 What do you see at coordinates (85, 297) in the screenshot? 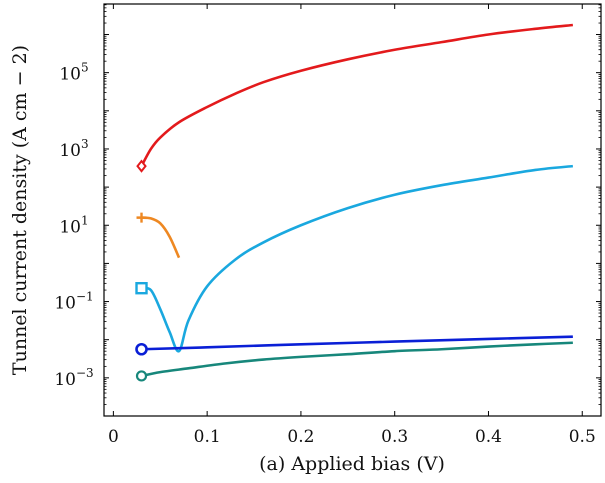
I see `y-tick-exponent: −1` at bounding box center [85, 297].